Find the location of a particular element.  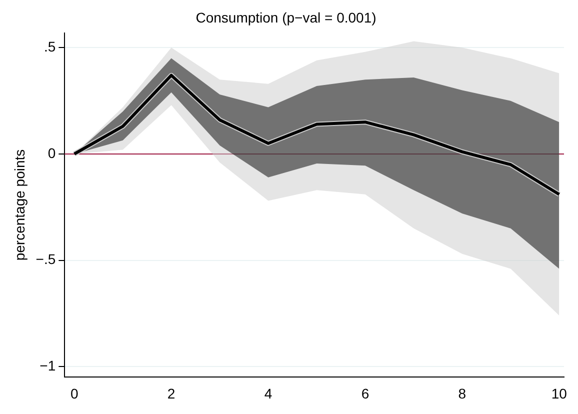

y-tick-label: −.5 is located at coordinates (46, 259).